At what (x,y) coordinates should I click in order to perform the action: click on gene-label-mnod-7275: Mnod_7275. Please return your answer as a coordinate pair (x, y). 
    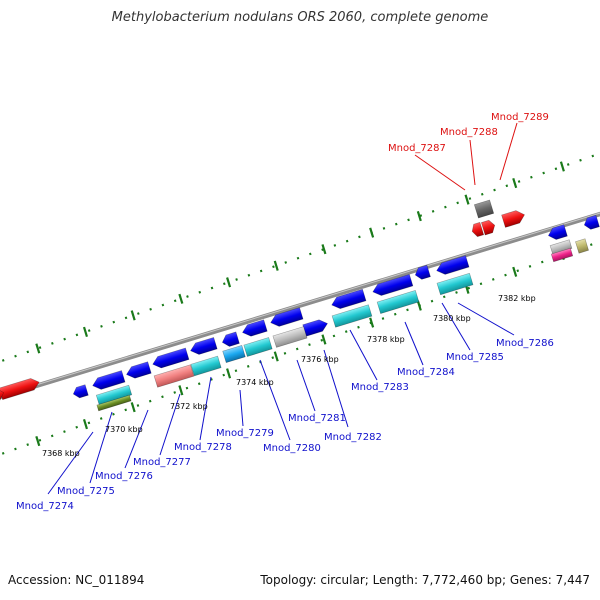
    Looking at the image, I should click on (86, 491).